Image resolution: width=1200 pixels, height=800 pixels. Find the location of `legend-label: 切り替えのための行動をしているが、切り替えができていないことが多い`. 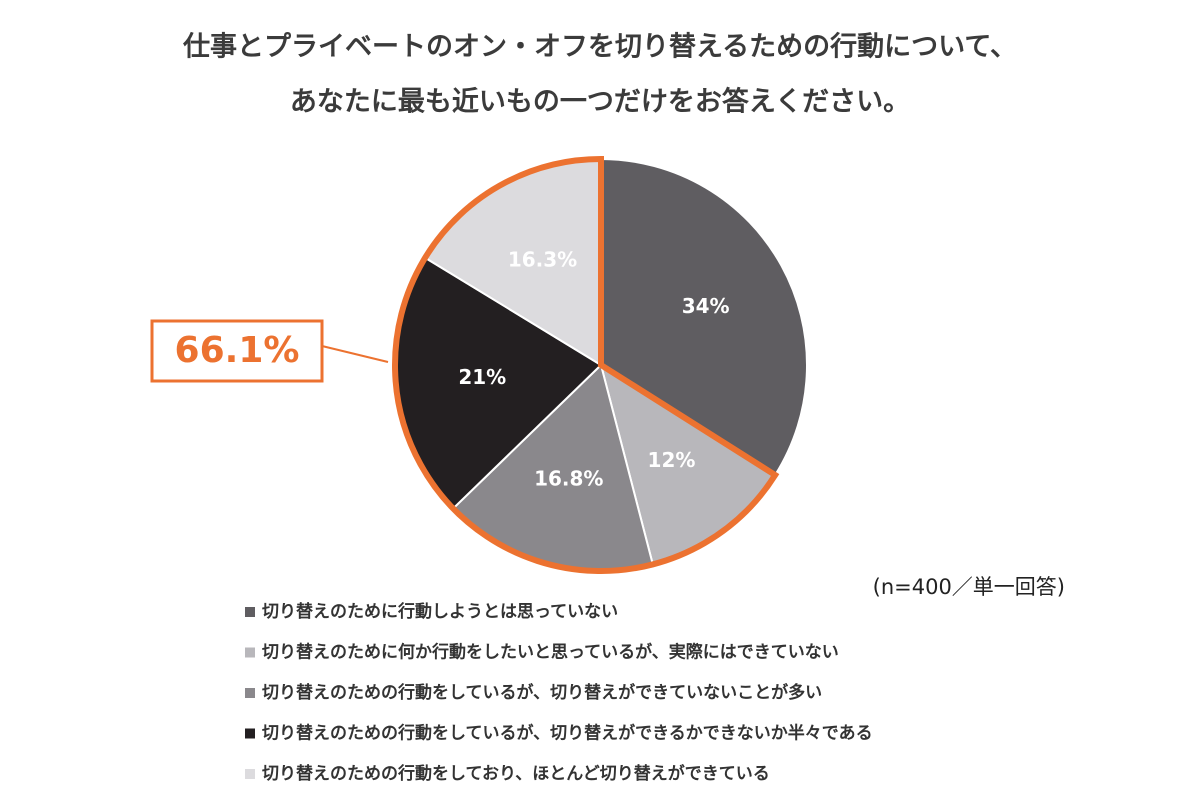

legend-label: 切り替えのための行動をしているが、切り替えができていないことが多い is located at coordinates (542, 692).